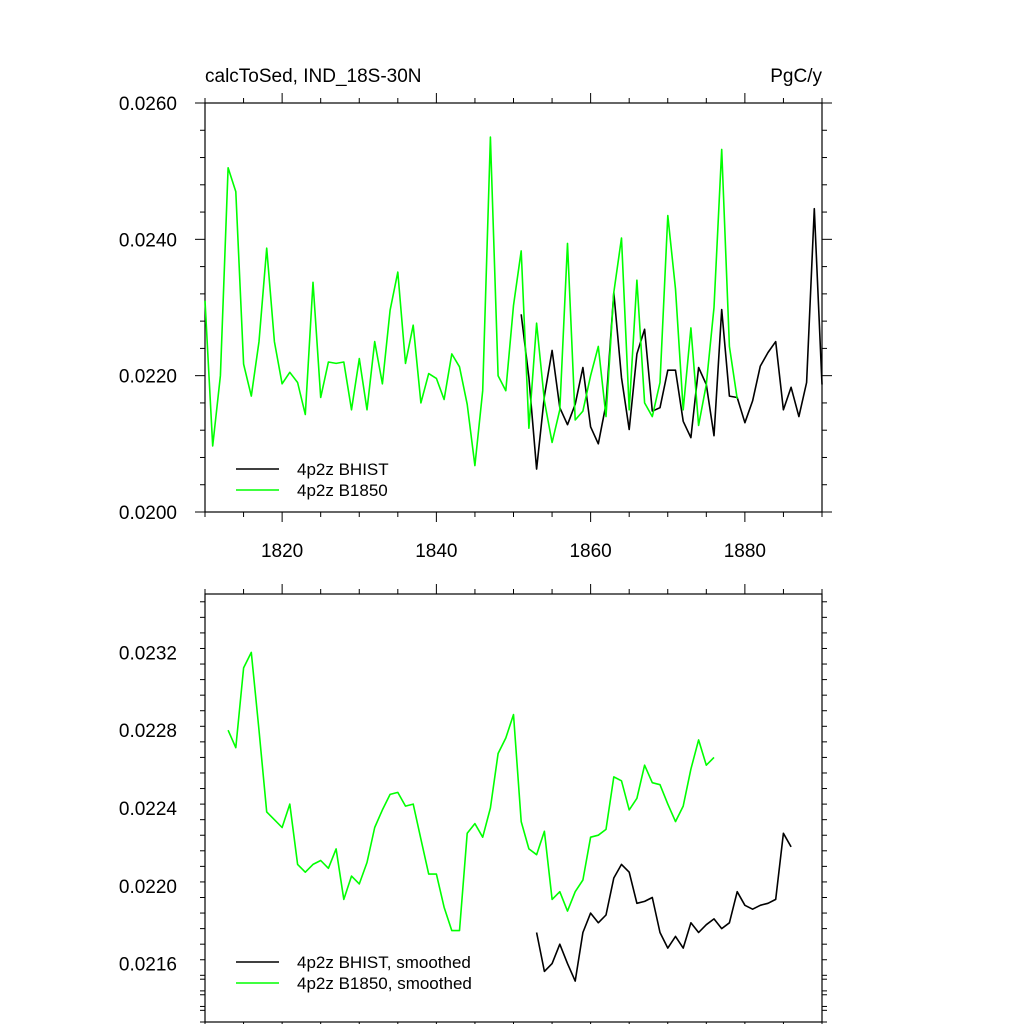 Image resolution: width=1024 pixels, height=1024 pixels. I want to click on legend-label: 4p2z BHIST, so click(343, 469).